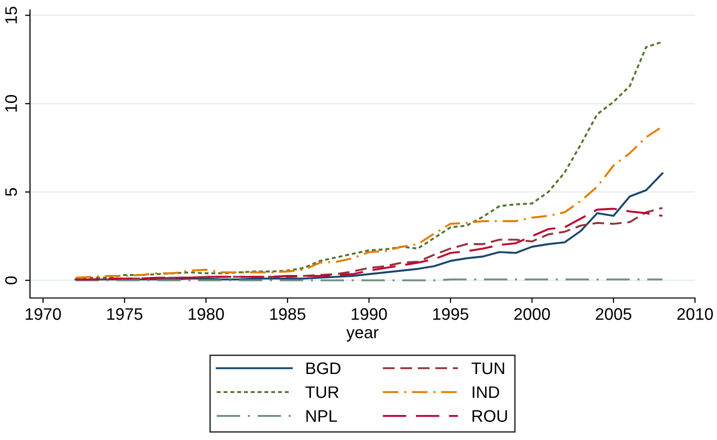  What do you see at coordinates (532, 314) in the screenshot?
I see `x-tick-label: 2000` at bounding box center [532, 314].